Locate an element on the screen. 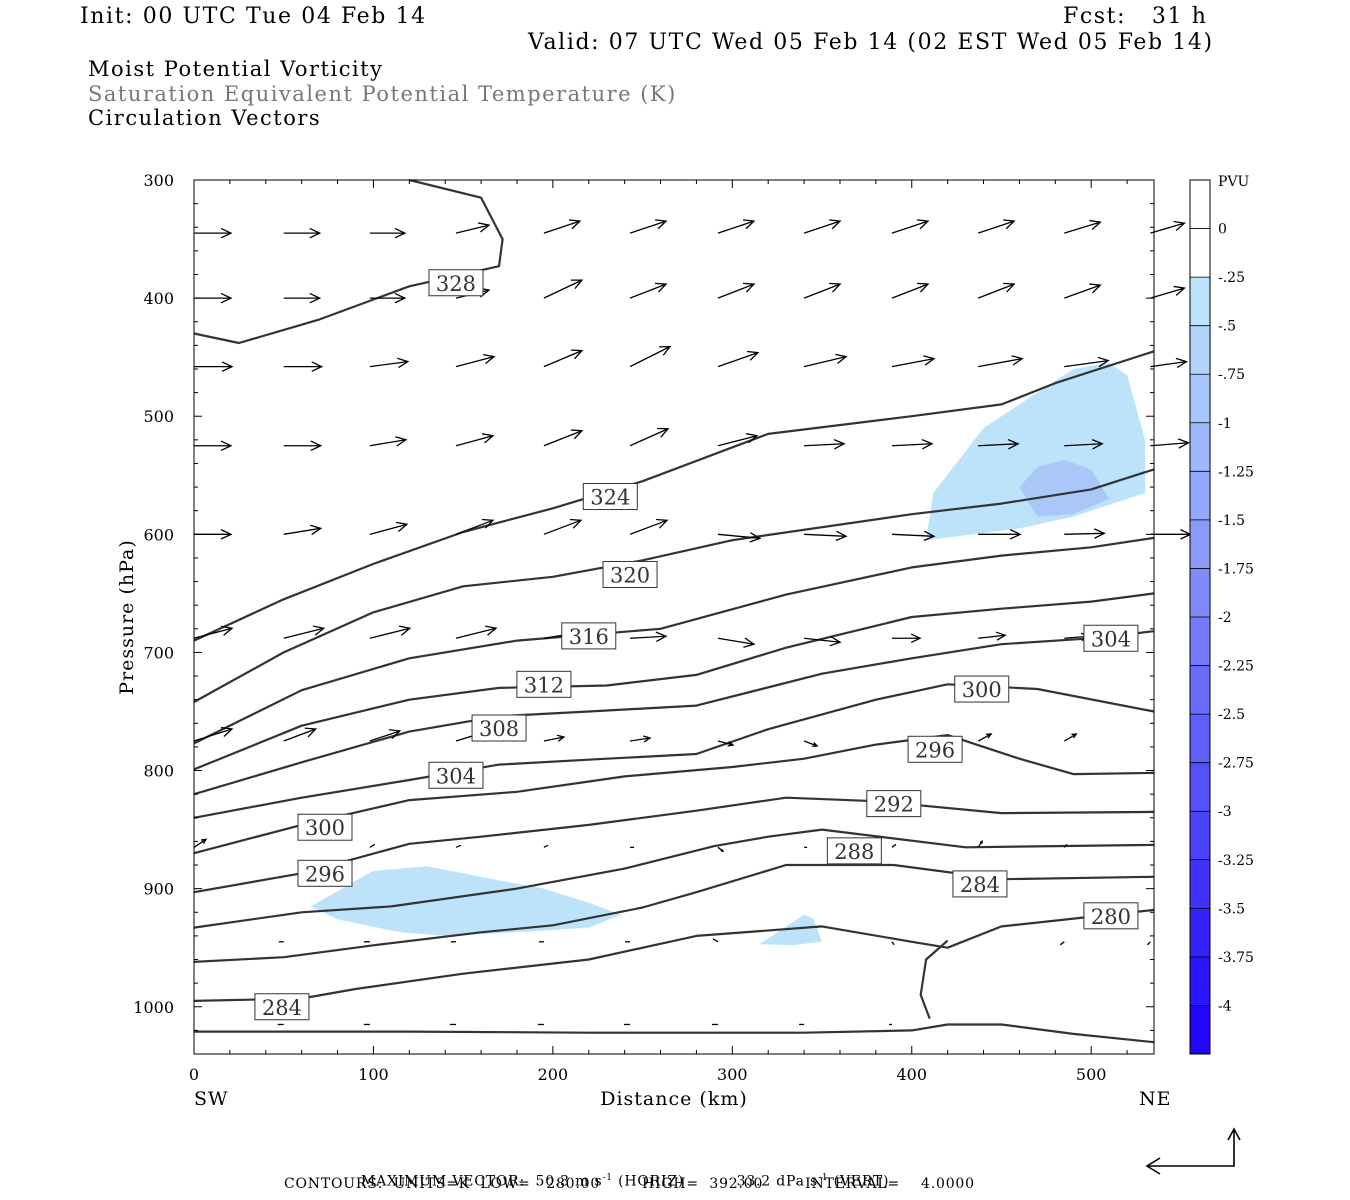 The height and width of the screenshot is (1200, 1350). max-vector-horiz: 50.3 m s is located at coordinates (569, 1181).